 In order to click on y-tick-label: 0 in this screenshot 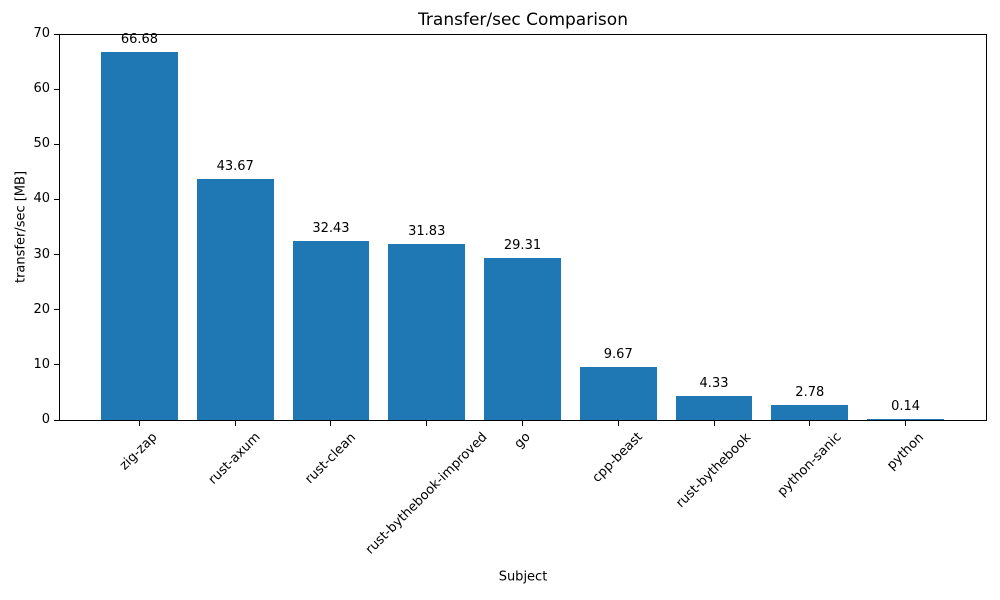, I will do `click(45, 419)`.